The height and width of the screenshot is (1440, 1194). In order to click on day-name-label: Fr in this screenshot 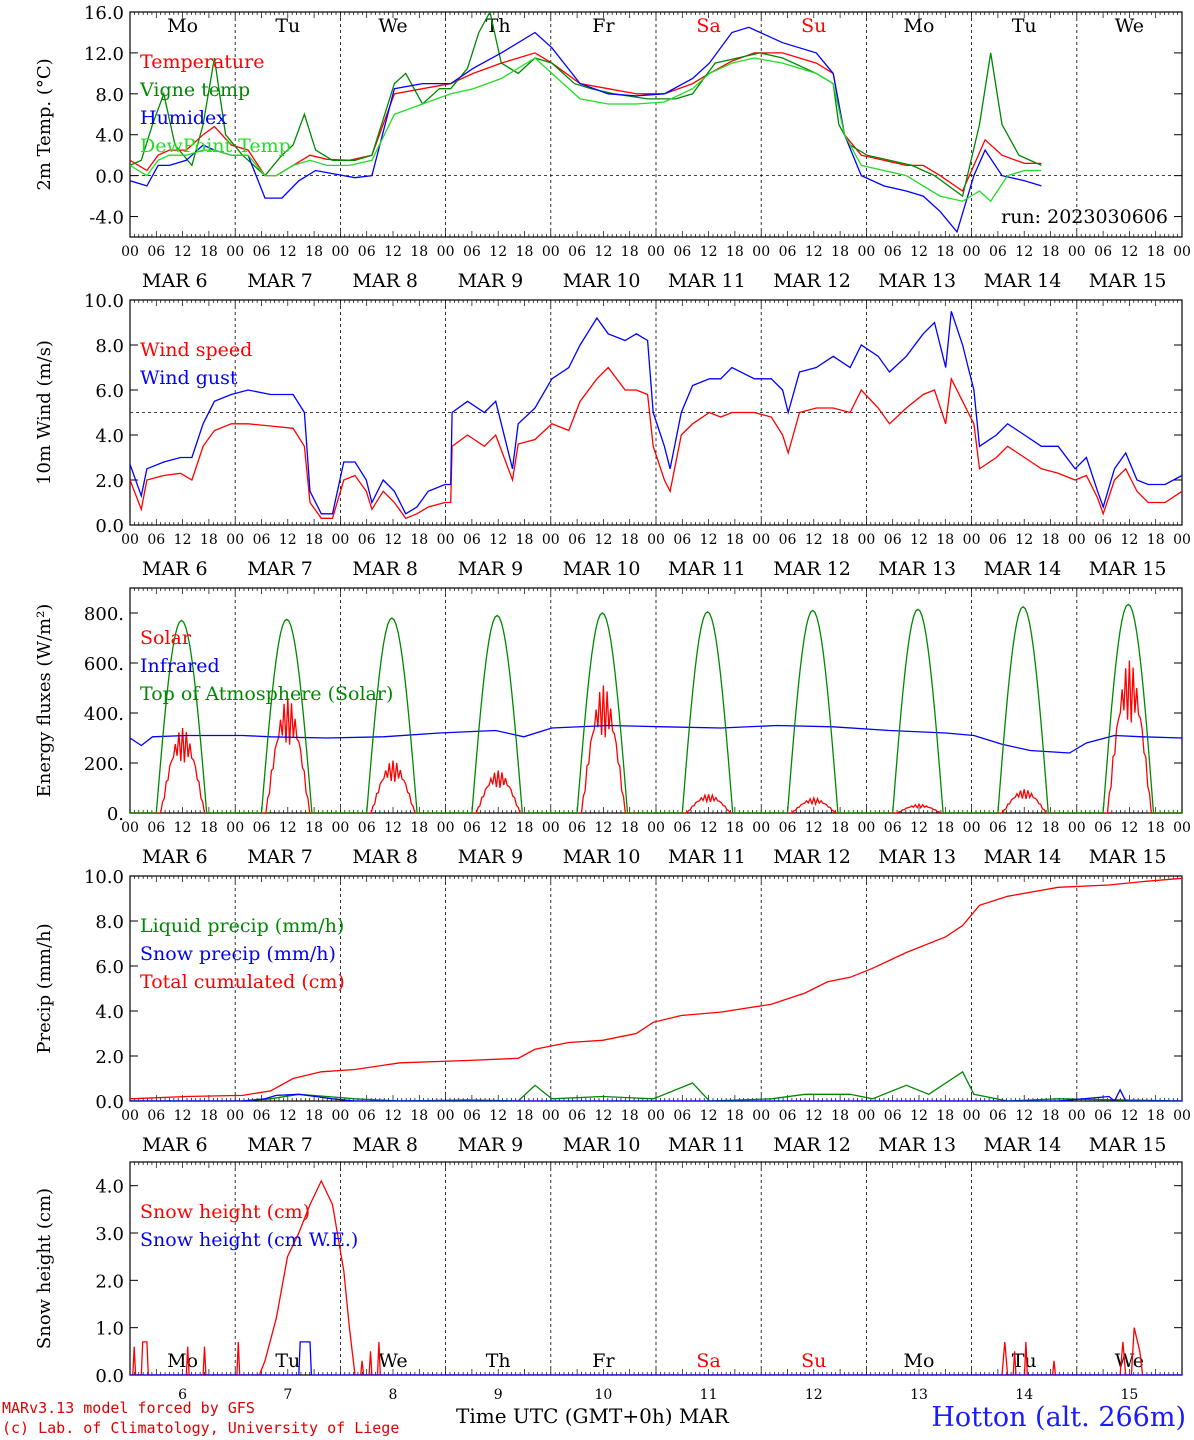, I will do `click(603, 26)`.